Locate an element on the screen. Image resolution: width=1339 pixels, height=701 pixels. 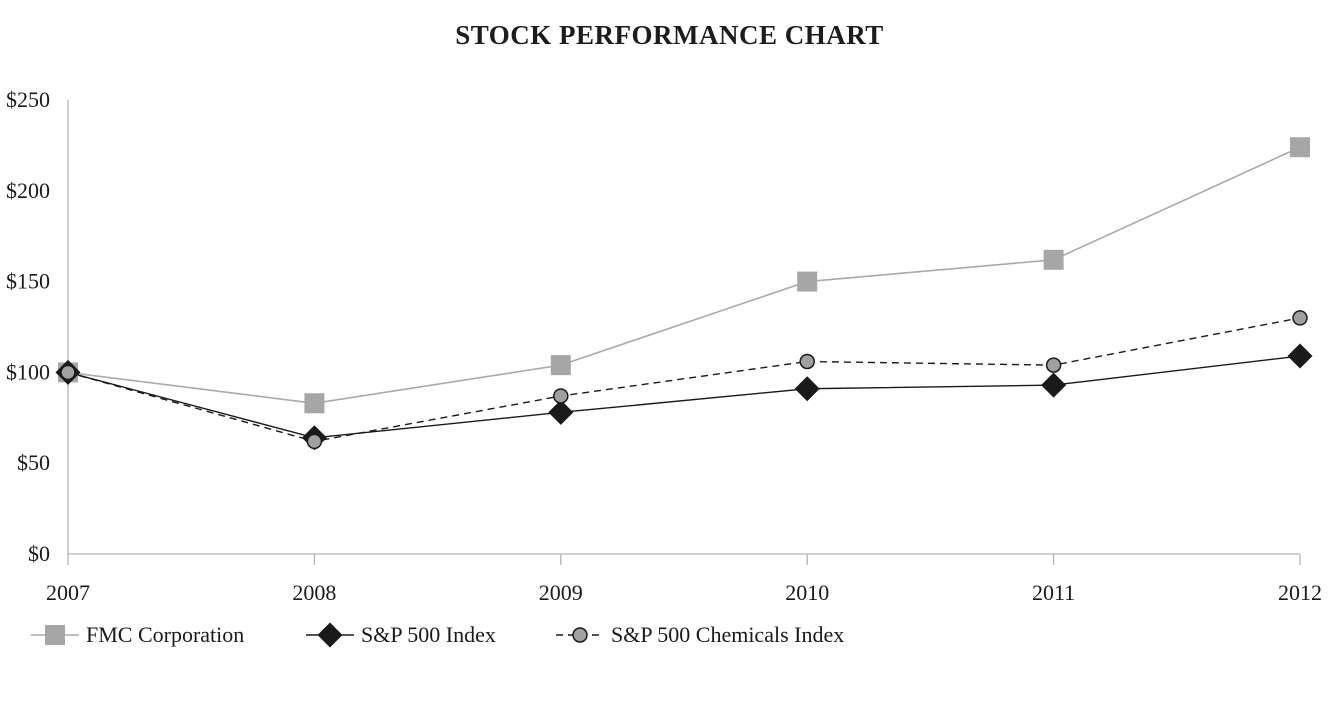
s-p-500-index-marker-2010 is located at coordinates (807, 389).